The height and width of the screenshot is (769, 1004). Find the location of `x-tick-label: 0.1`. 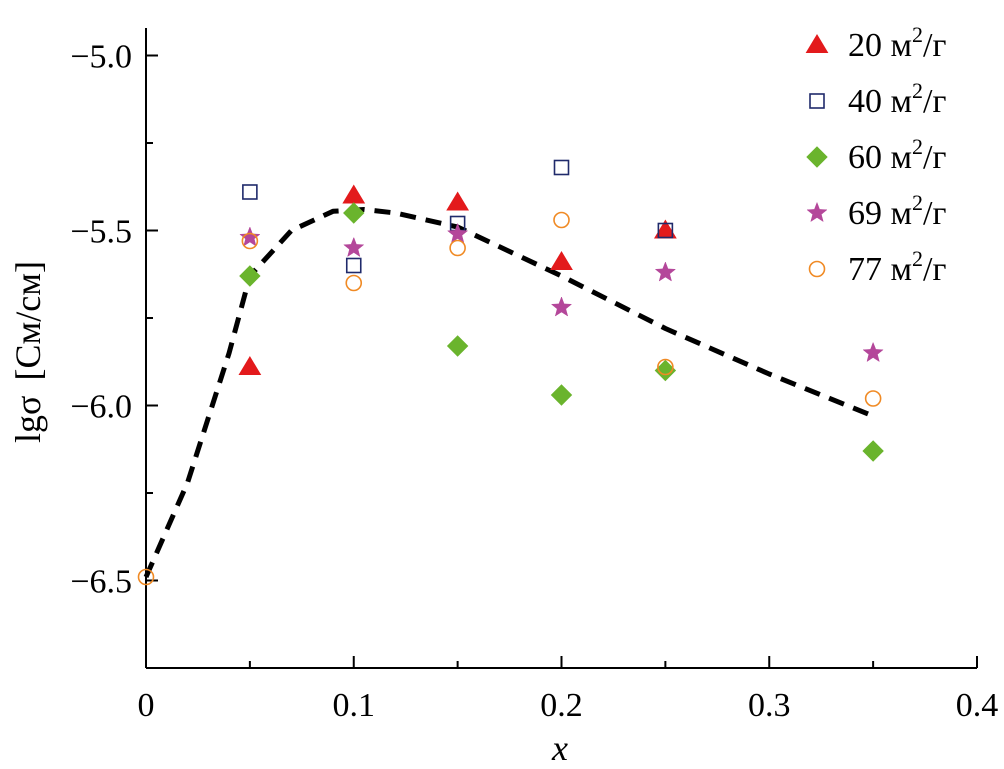

x-tick-label: 0.1 is located at coordinates (354, 705).